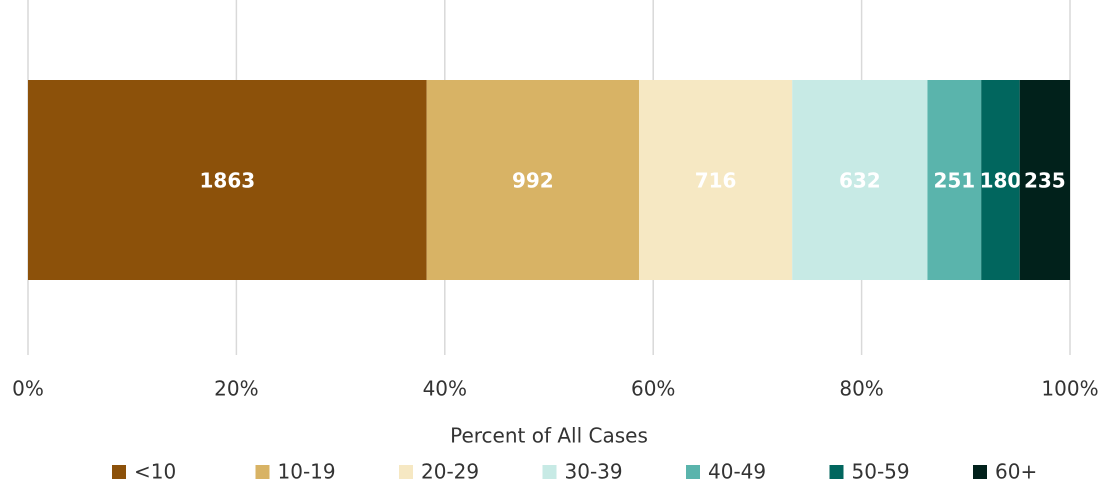  What do you see at coordinates (861, 389) in the screenshot?
I see `x-tick-label: 80%` at bounding box center [861, 389].